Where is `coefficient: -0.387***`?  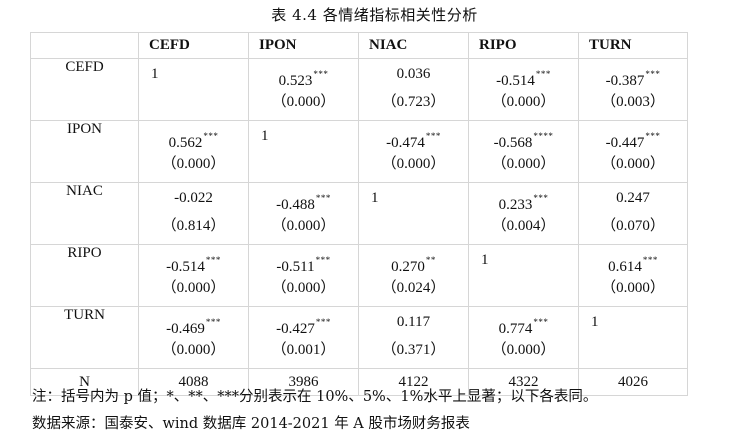 coefficient: -0.387*** is located at coordinates (633, 74).